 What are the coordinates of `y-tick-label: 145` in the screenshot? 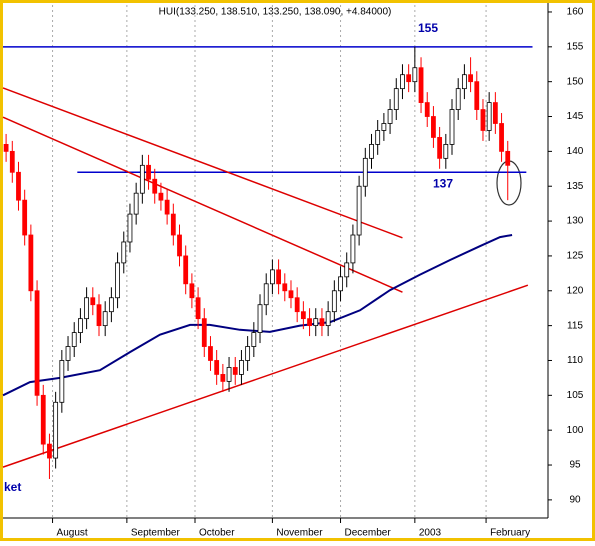 It's located at (575, 116).